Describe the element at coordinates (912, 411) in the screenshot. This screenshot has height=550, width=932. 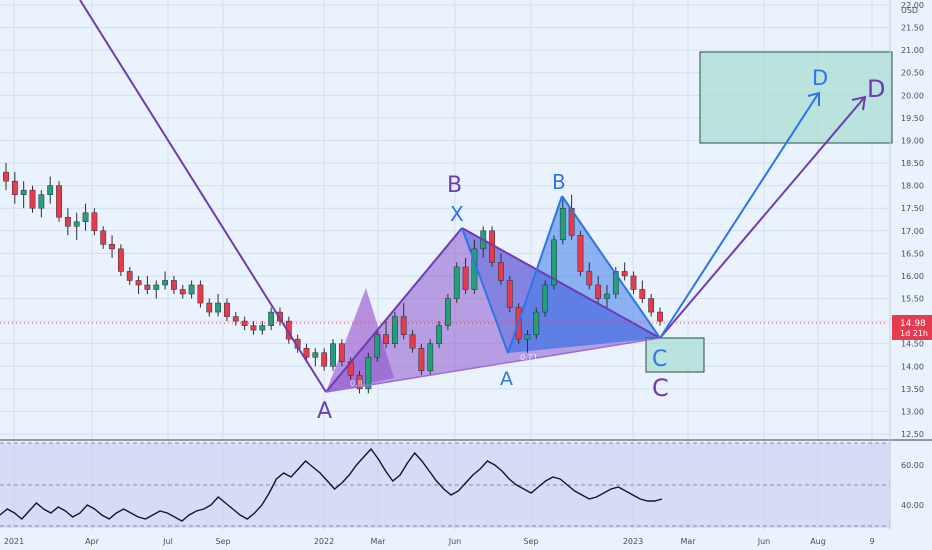
I see `price-tick-label: 13.00` at that location.